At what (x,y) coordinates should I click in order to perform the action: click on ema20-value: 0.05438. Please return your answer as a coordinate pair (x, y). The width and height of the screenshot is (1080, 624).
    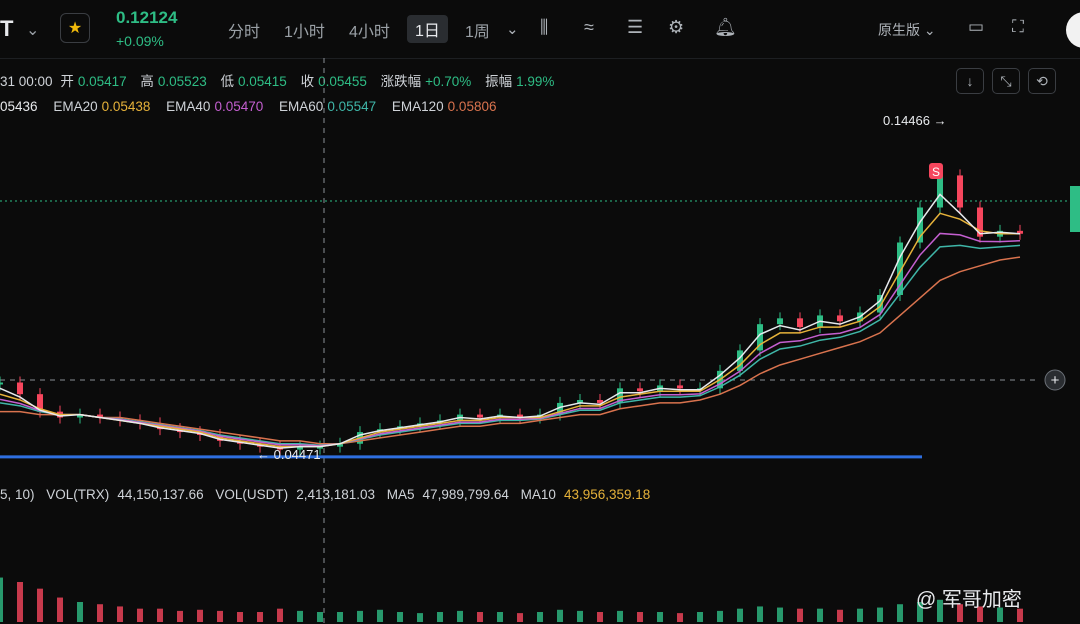
    Looking at the image, I should click on (126, 106).